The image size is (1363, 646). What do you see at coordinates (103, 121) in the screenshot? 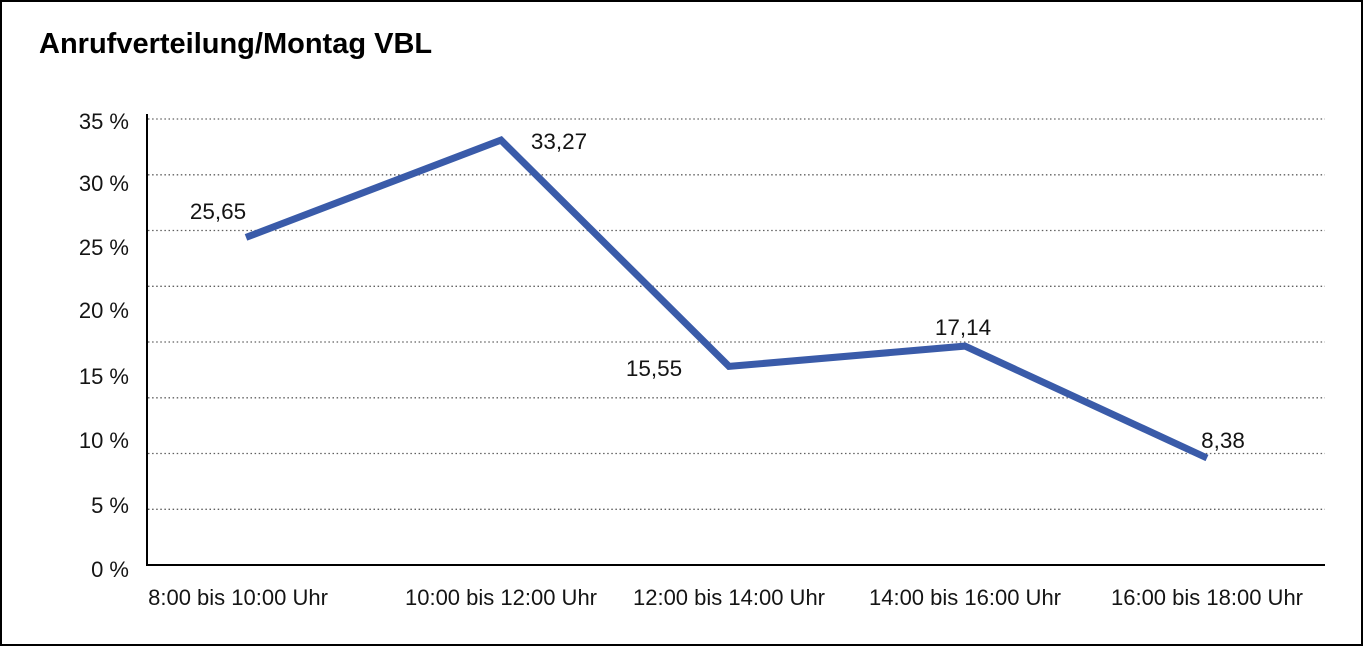
I see `y-tick-label: 35 %` at bounding box center [103, 121].